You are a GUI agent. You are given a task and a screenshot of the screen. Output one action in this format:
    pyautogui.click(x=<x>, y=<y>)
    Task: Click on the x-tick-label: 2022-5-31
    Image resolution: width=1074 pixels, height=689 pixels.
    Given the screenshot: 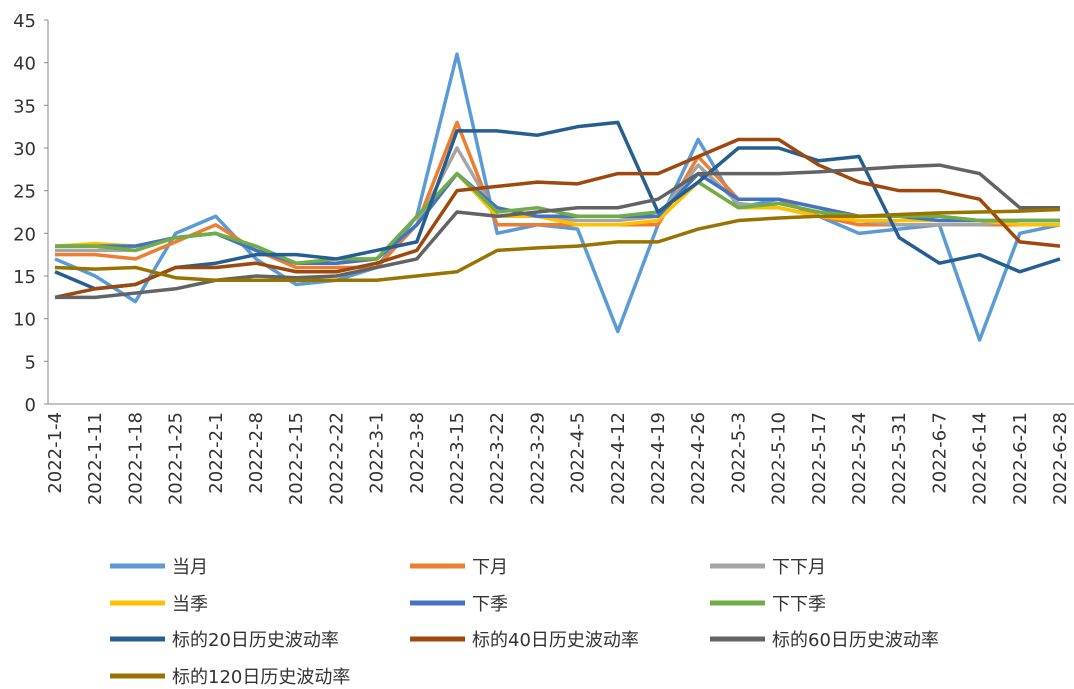 What is the action you would take?
    pyautogui.click(x=899, y=458)
    